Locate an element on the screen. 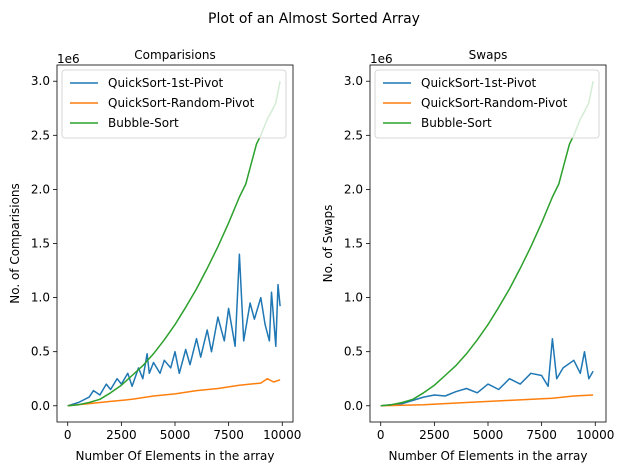  chart-title: Comparisions is located at coordinates (174, 55).